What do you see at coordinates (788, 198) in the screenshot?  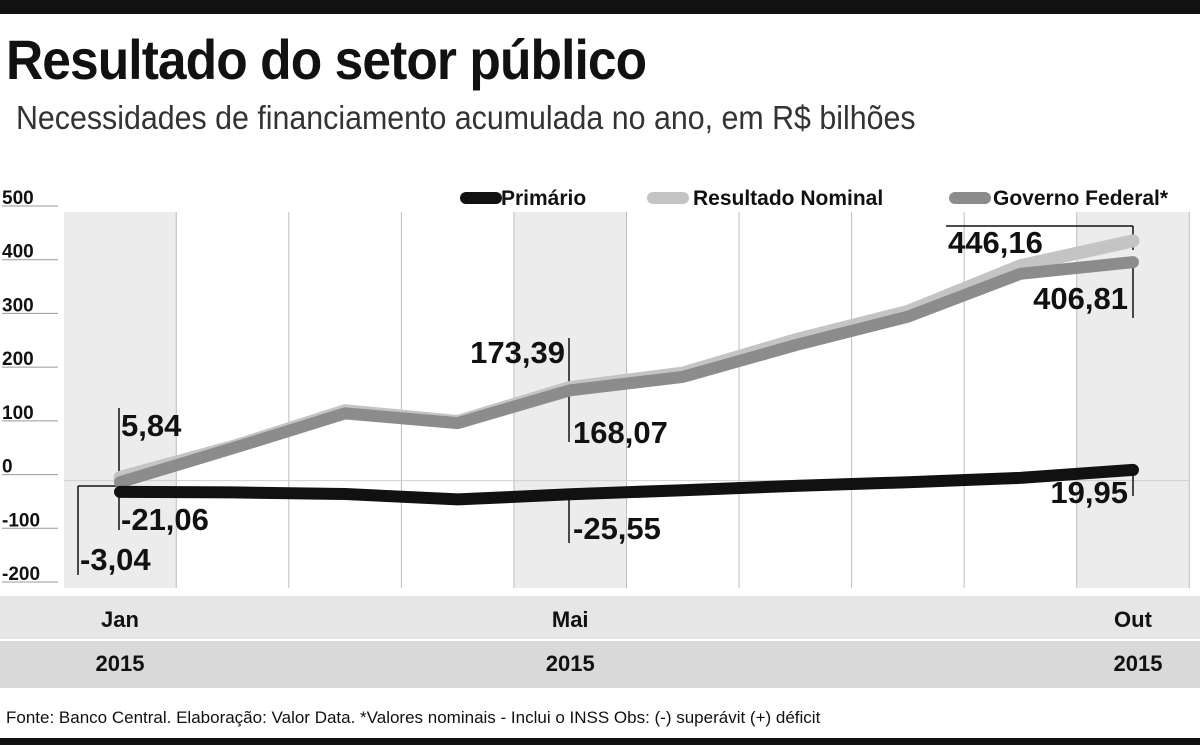 I see `legend-label: Resultado Nominal` at bounding box center [788, 198].